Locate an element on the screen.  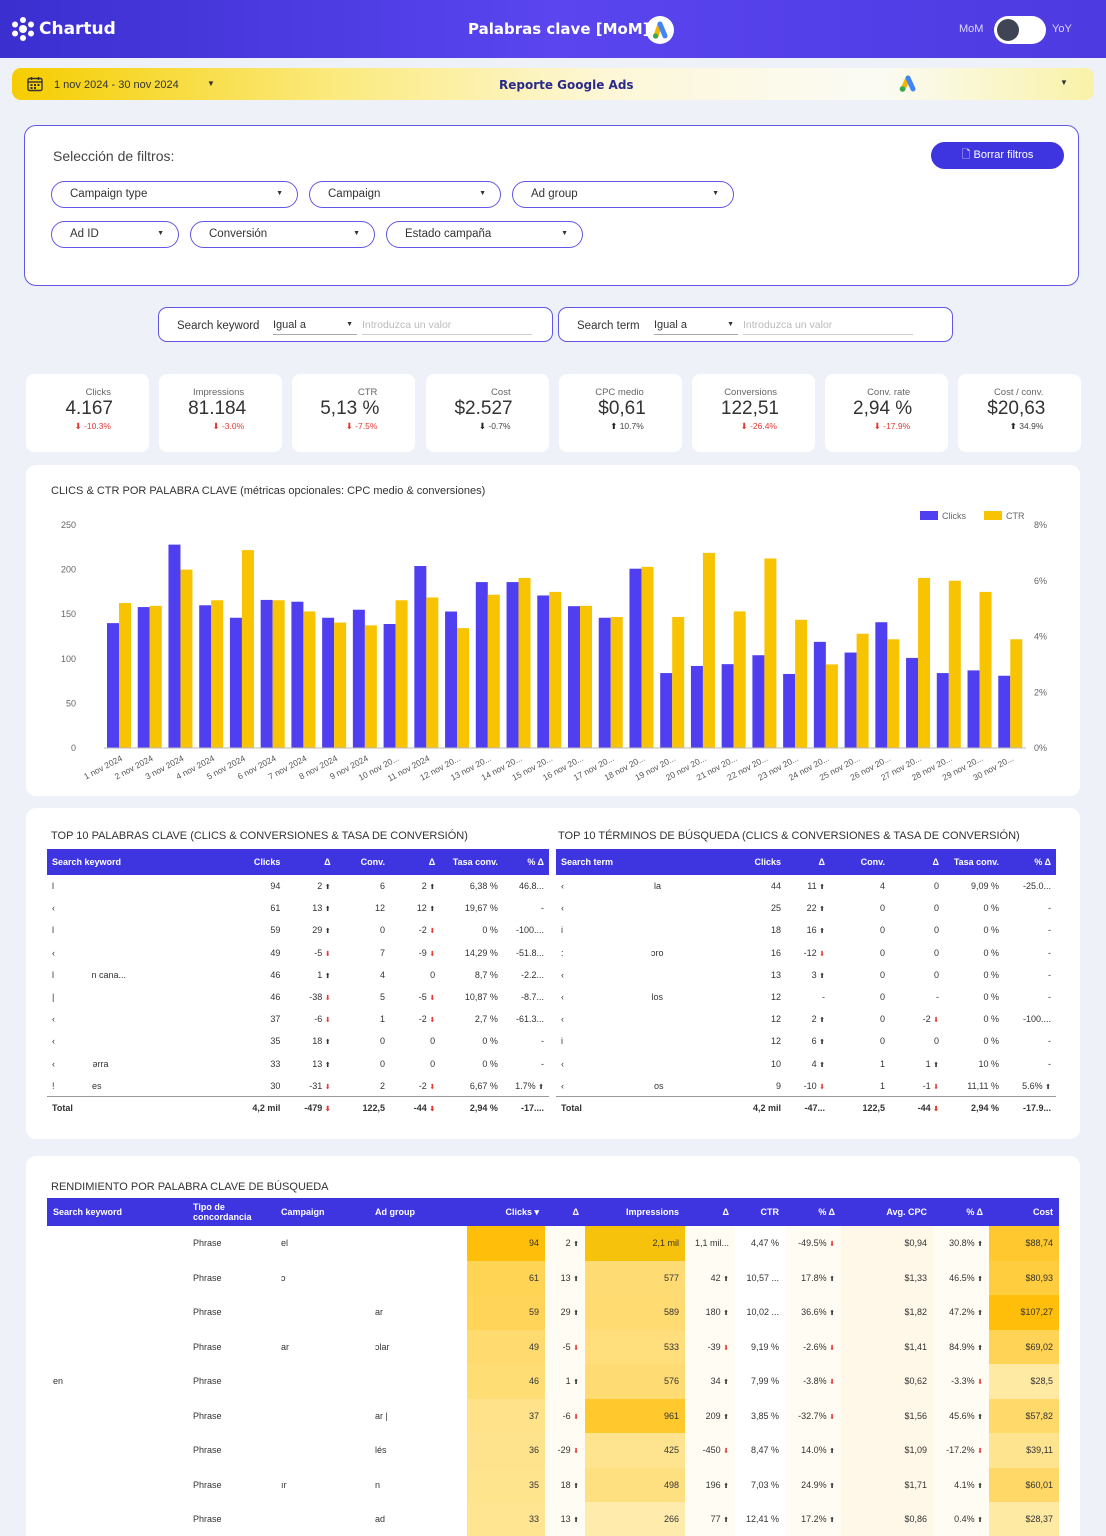
table-cell: 0 is located at coordinates (433, 1063).